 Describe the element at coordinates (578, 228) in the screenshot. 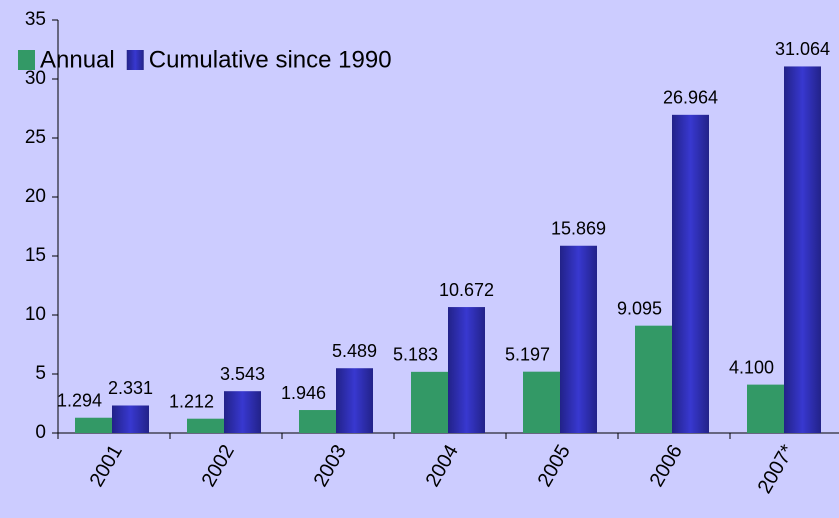

I see `value-label: 15.869` at that location.